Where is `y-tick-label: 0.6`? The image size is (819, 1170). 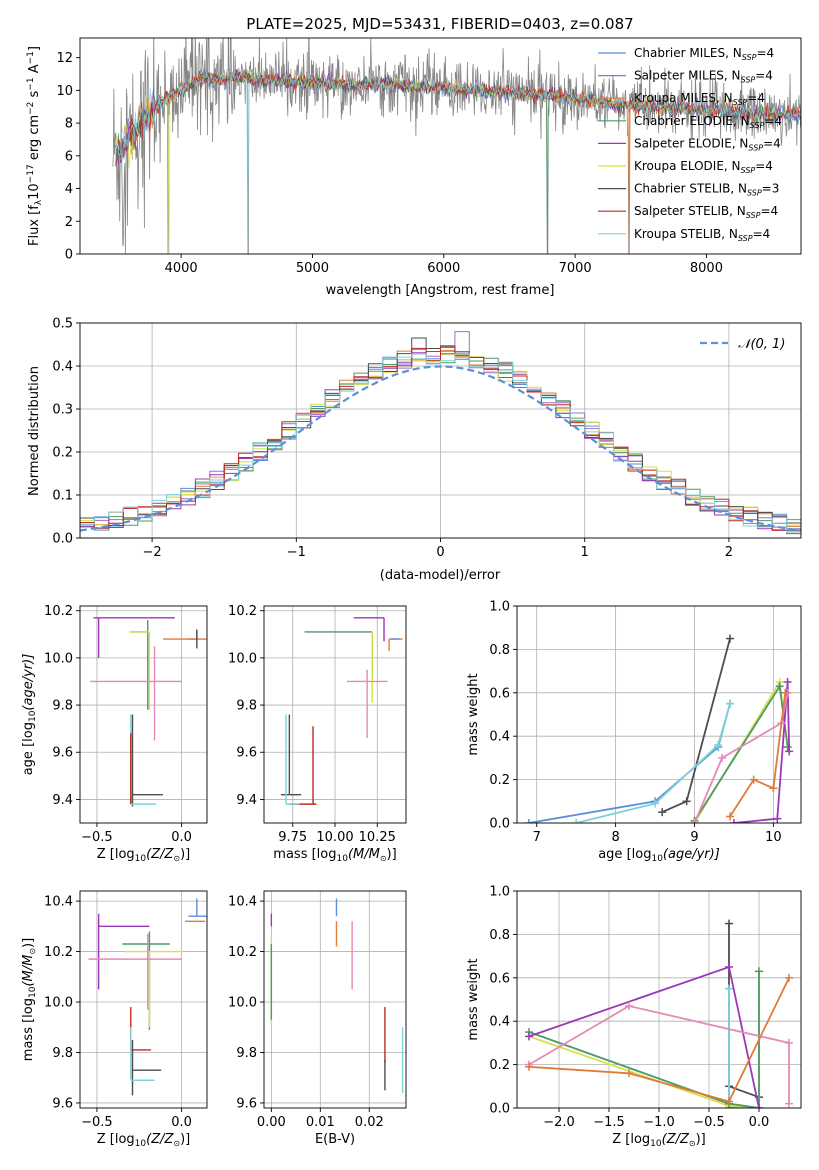 y-tick-label: 0.6 is located at coordinates (499, 978).